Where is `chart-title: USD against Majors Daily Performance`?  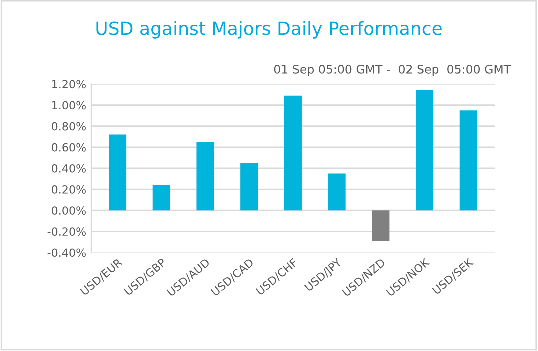
chart-title: USD against Majors Daily Performance is located at coordinates (269, 30).